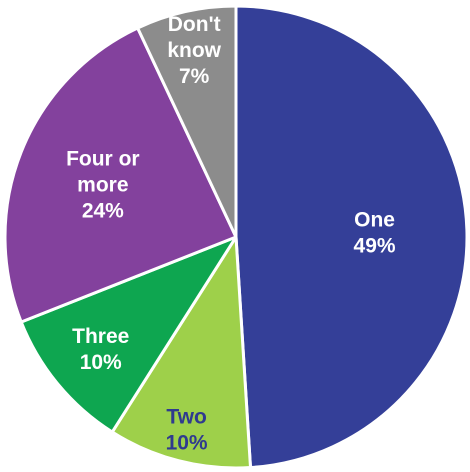  I want to click on slice-category-label: know, so click(194, 50).